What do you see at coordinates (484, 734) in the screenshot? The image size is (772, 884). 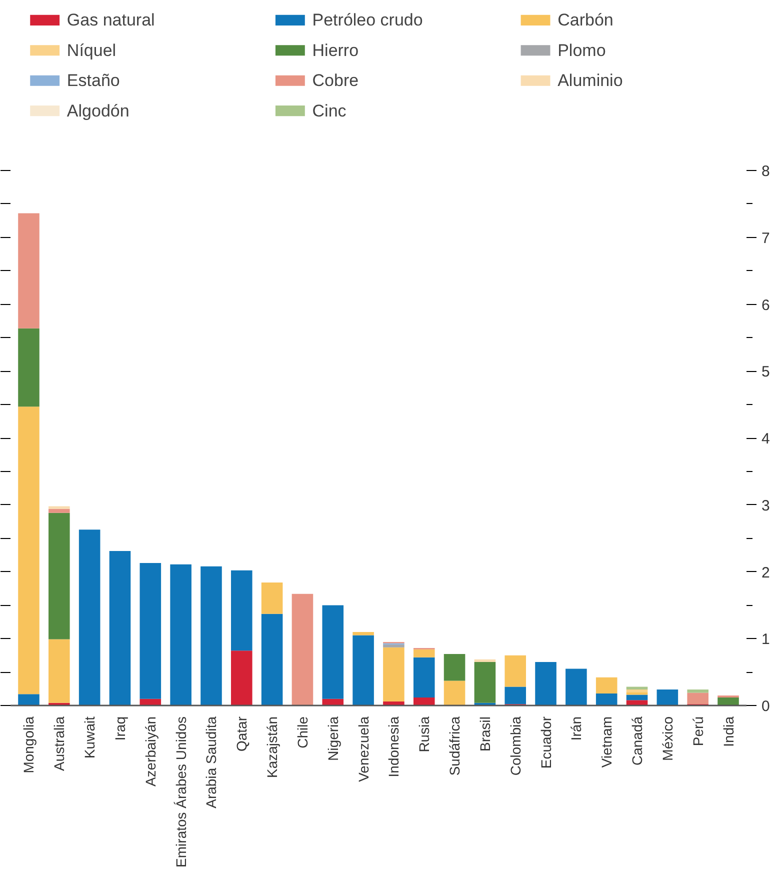 I see `x-tick-label: Brasil` at bounding box center [484, 734].